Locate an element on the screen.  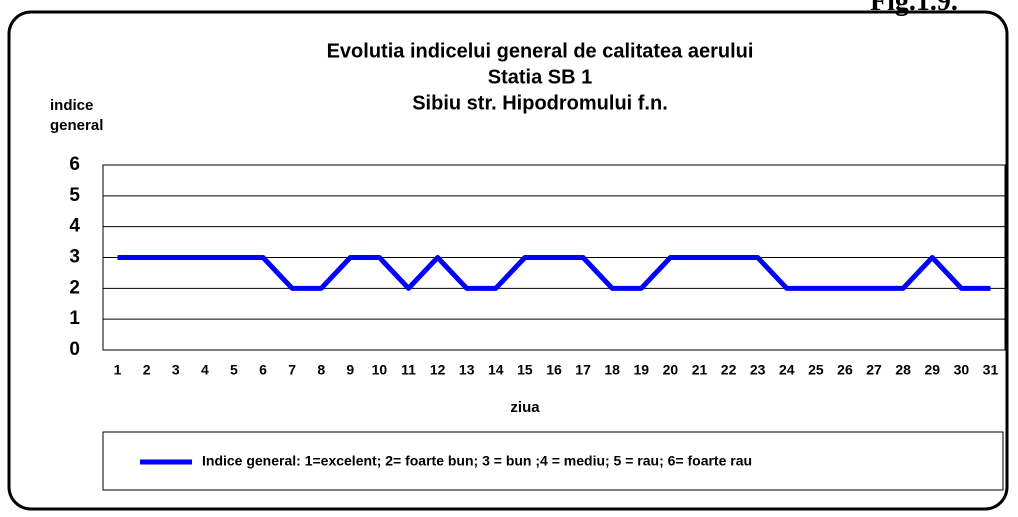
x-tick-label: 11 is located at coordinates (408, 370).